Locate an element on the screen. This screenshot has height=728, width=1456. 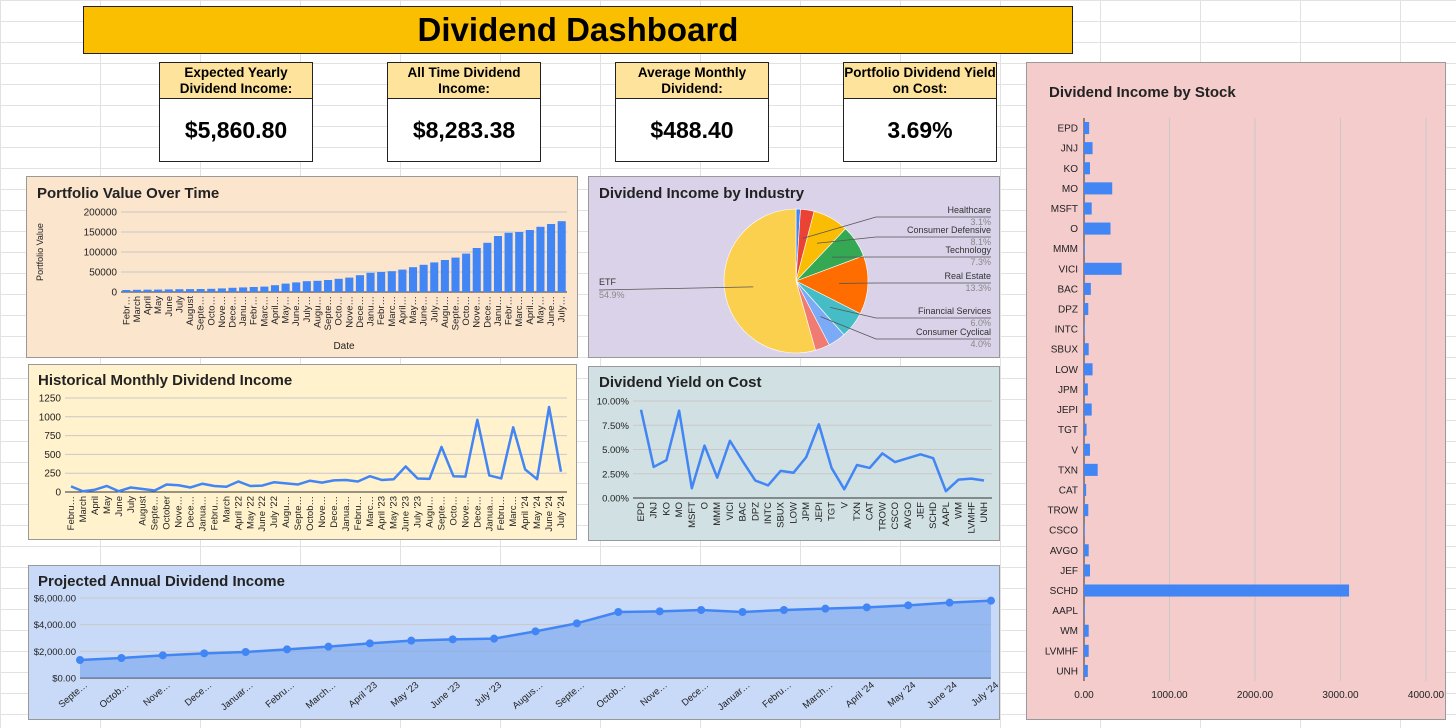
x-tick-label: April is located at coordinates (95, 505).